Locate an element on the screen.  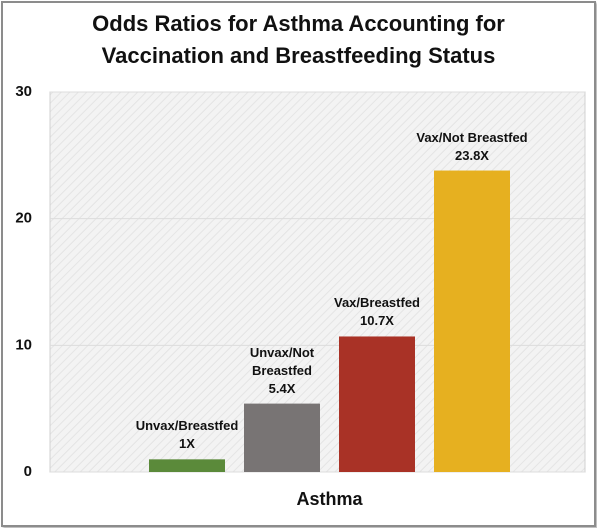
data-label: Vax/Breastfed 10.7X is located at coordinates (377, 312).